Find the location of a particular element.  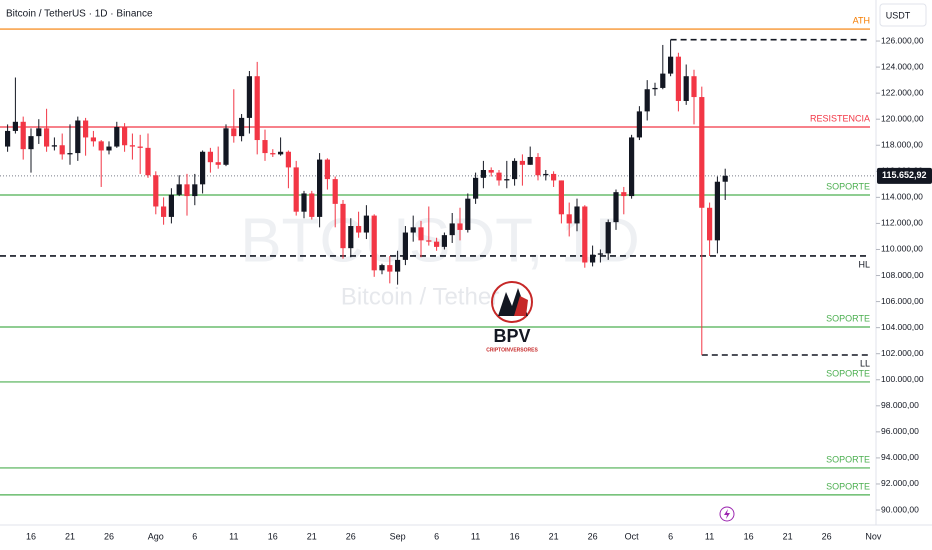

y-tick-label: 120.000,00 is located at coordinates (902, 118).